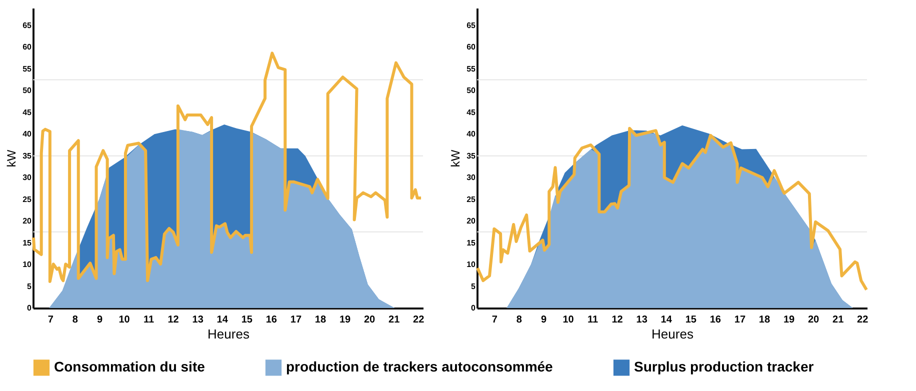 Image resolution: width=916 pixels, height=391 pixels. What do you see at coordinates (724, 366) in the screenshot?
I see `legend-label: Surplus production tracker` at bounding box center [724, 366].